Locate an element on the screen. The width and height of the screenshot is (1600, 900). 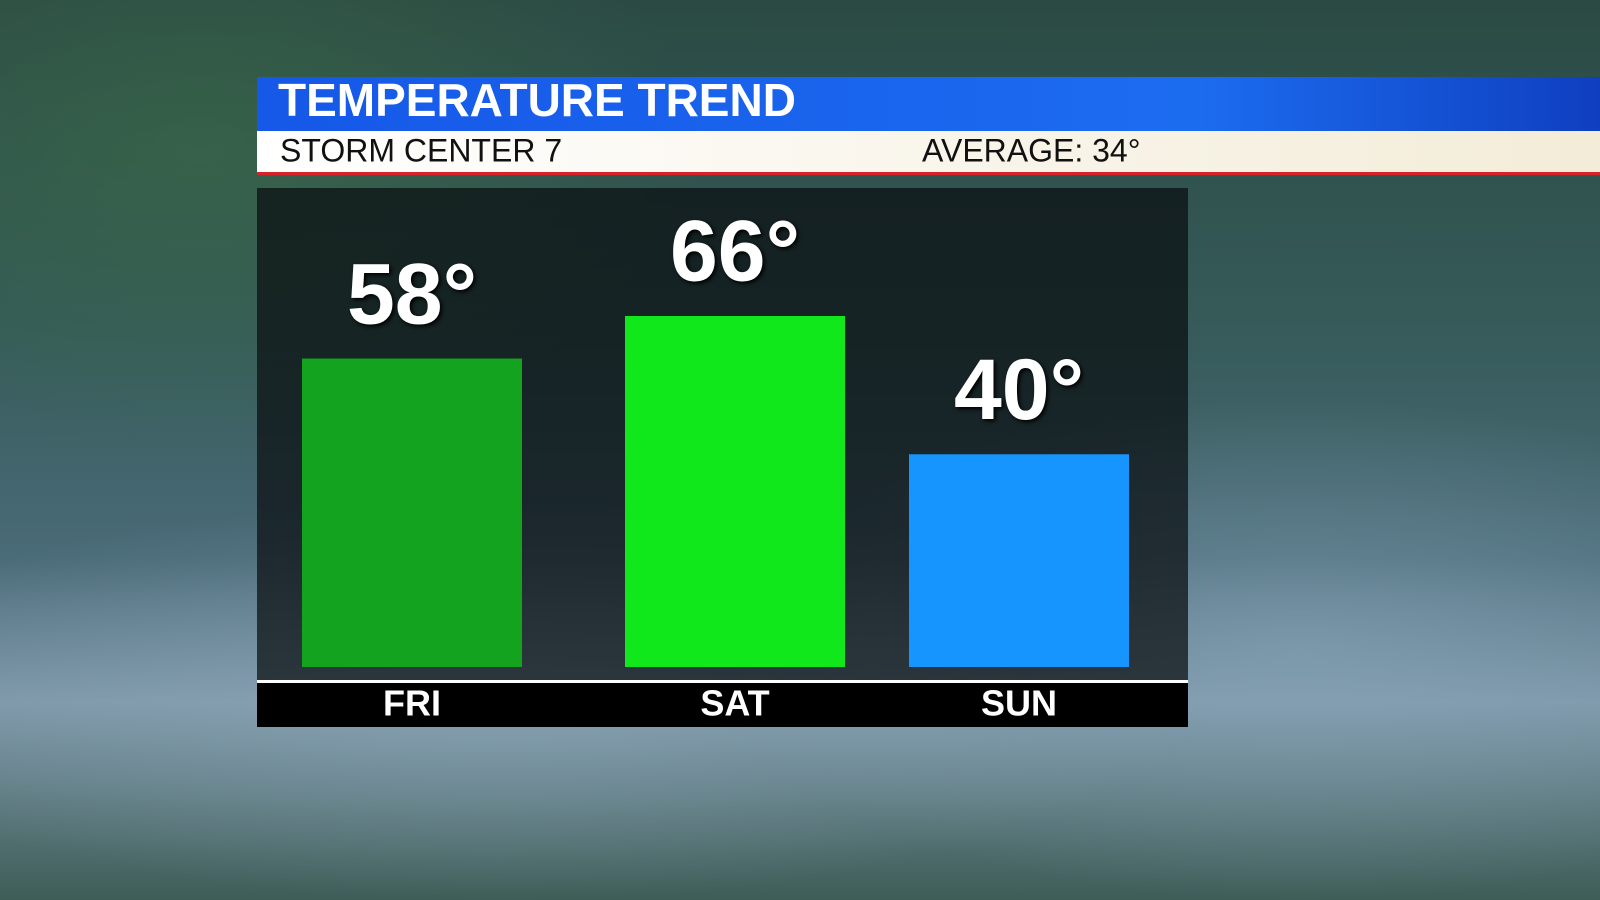
x-tick-label: SAT is located at coordinates (734, 703).